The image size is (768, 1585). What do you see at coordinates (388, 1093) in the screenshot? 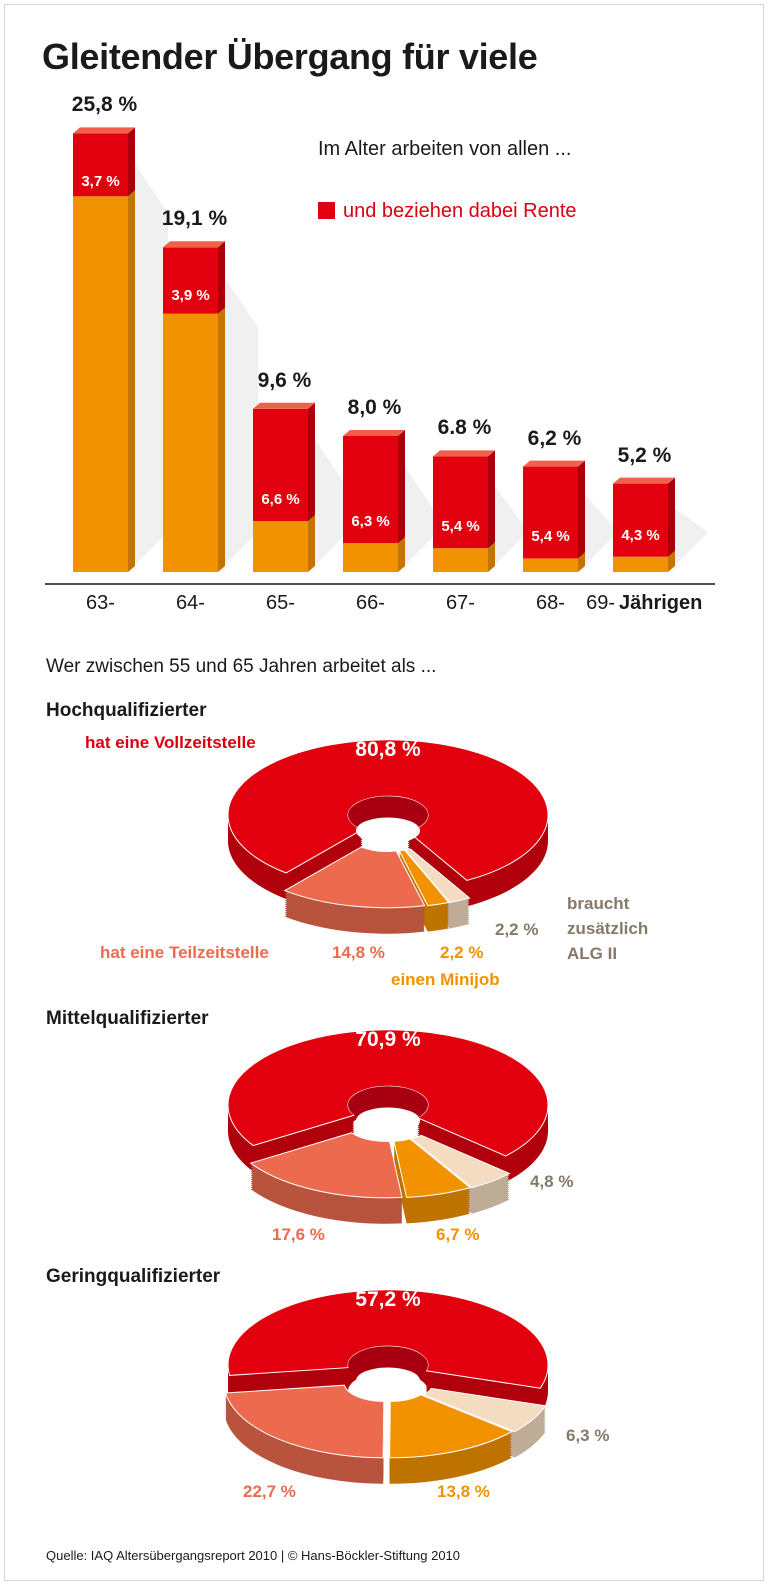
I see `donut-slice-vollzeit` at bounding box center [388, 1093].